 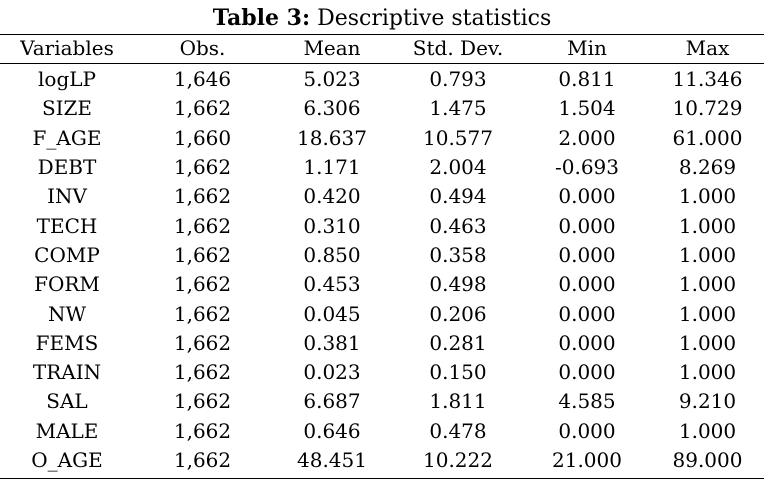 What do you see at coordinates (67, 167) in the screenshot?
I see `variable-cell: DEBT` at bounding box center [67, 167].